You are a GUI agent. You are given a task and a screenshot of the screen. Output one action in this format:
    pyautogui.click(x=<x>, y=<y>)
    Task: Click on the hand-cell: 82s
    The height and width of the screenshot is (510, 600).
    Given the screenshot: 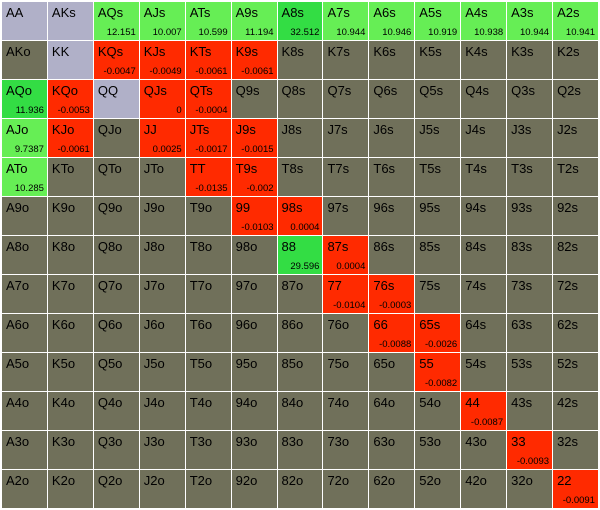 What is the action you would take?
    pyautogui.click(x=575, y=255)
    